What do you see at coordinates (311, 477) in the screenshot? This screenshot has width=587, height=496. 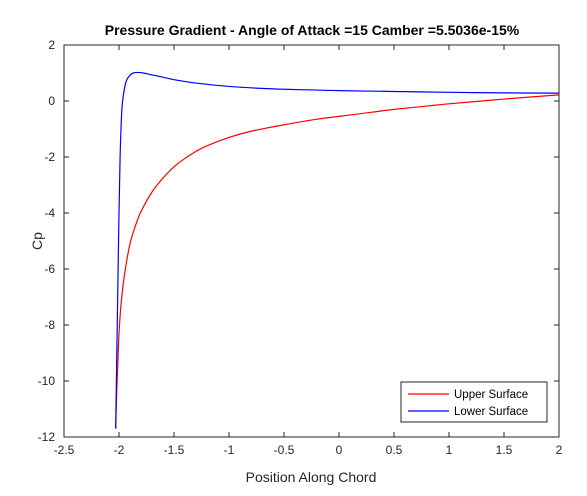 I see `x-axis-label: Position Along Chord` at bounding box center [311, 477].